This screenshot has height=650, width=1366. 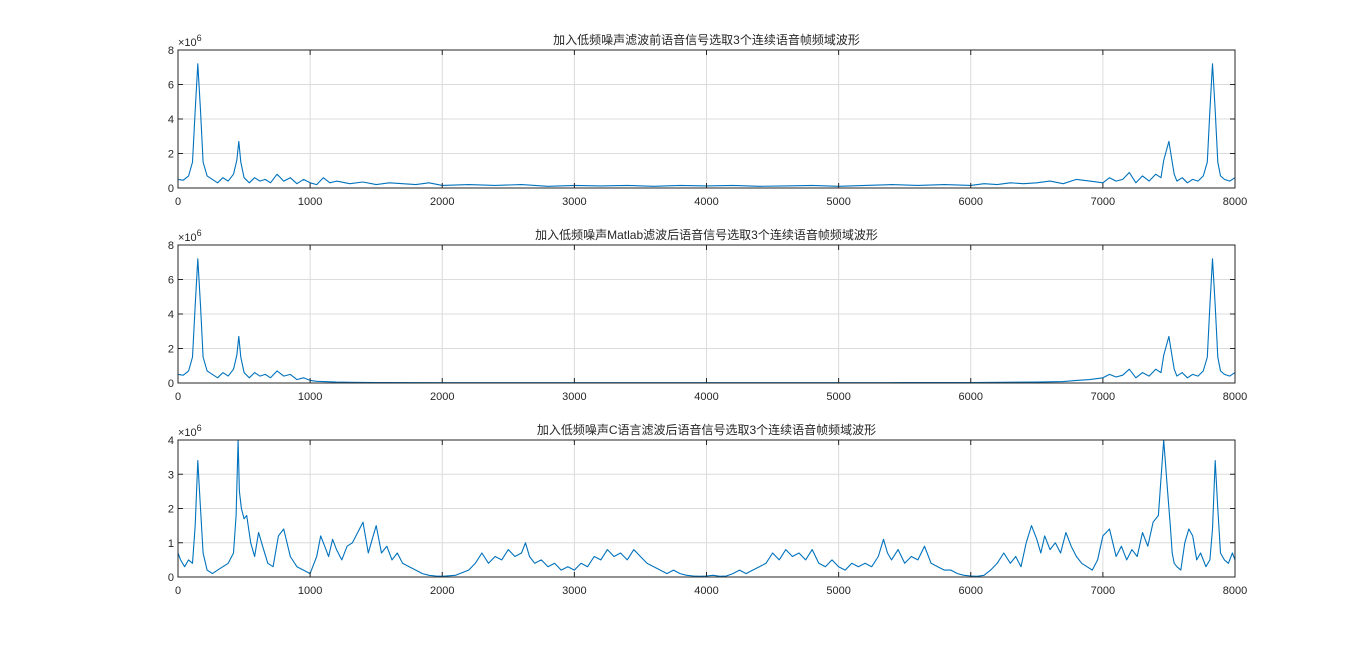 What do you see at coordinates (171, 475) in the screenshot?
I see `y-tick-label: 3` at bounding box center [171, 475].